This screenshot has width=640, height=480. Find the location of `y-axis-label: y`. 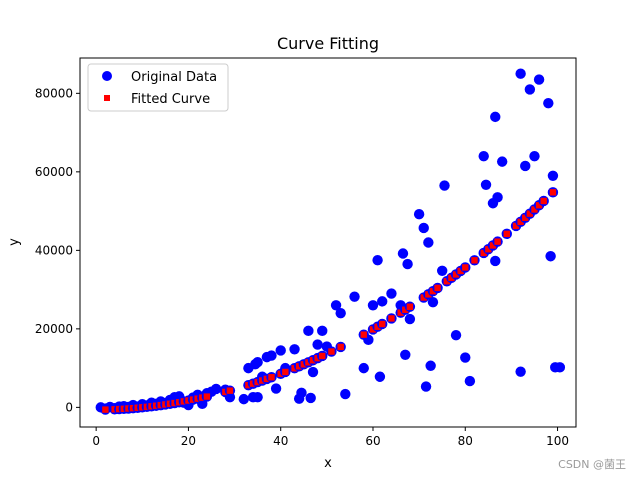

y-axis-label: y is located at coordinates (14, 242).